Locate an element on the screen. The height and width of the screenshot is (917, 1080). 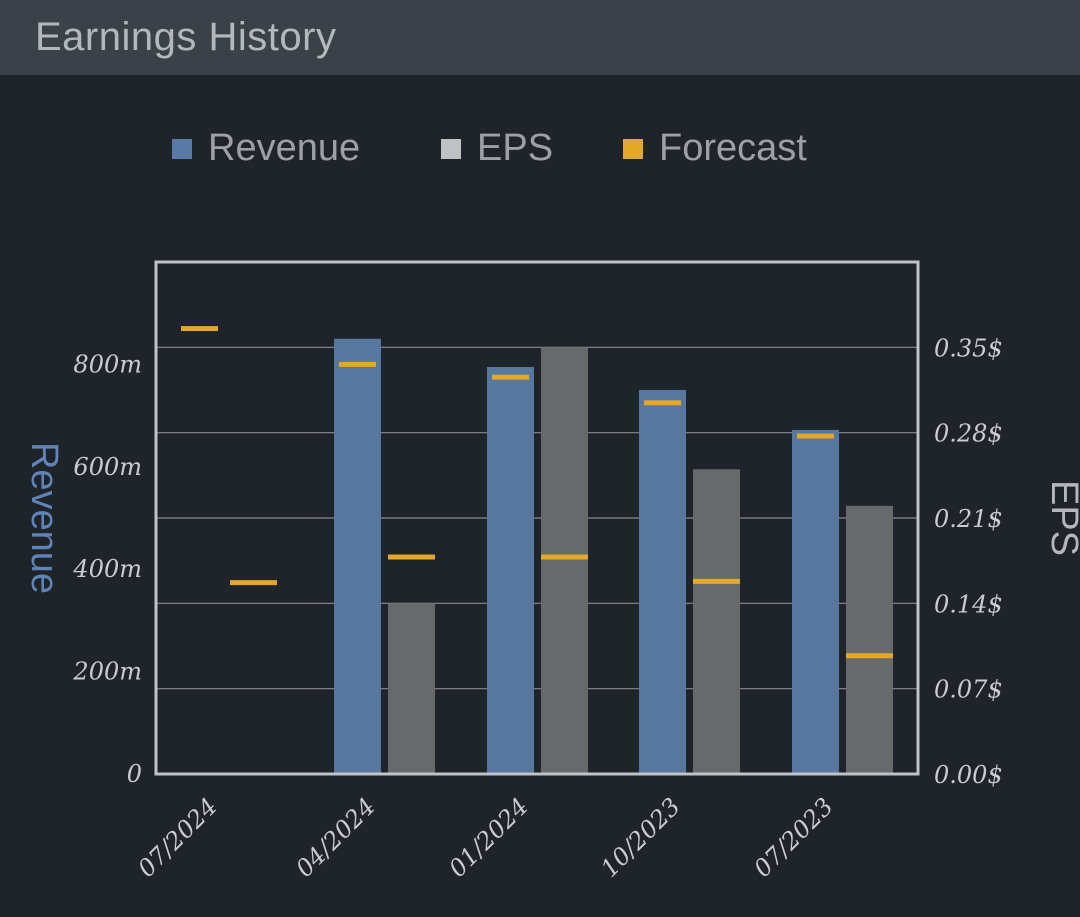
chart-legend: Revenue EPS Forecast is located at coordinates (540, 150).